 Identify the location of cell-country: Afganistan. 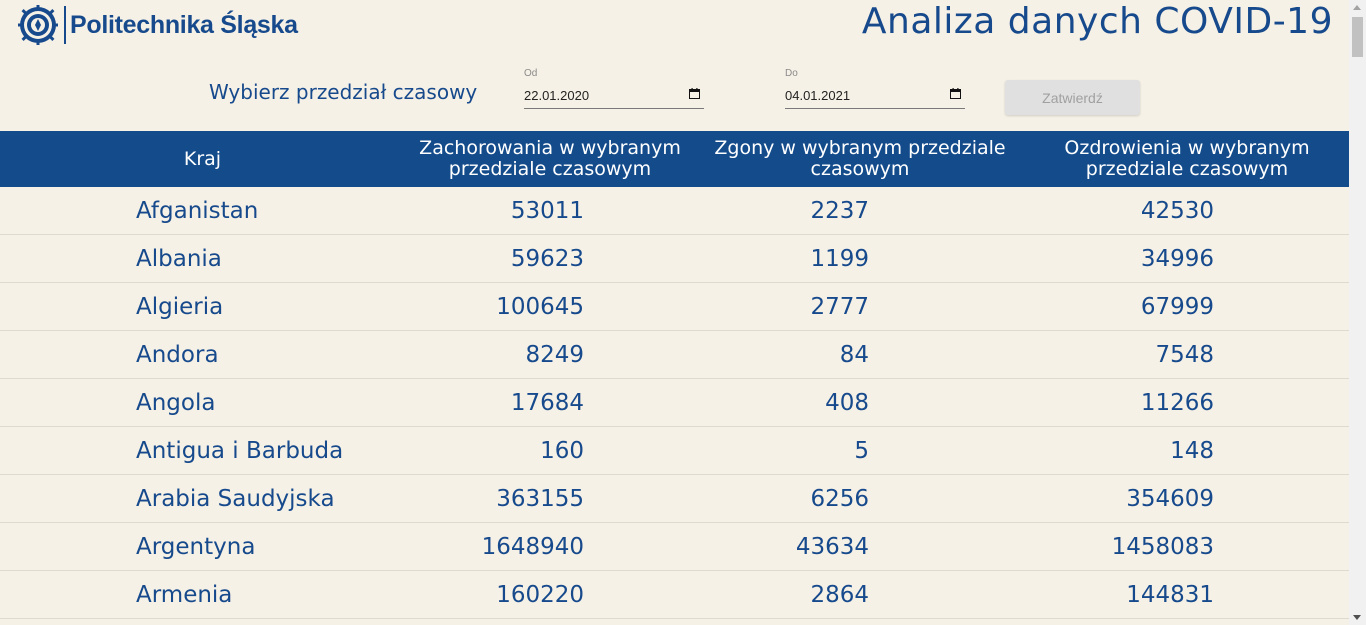
(197, 210).